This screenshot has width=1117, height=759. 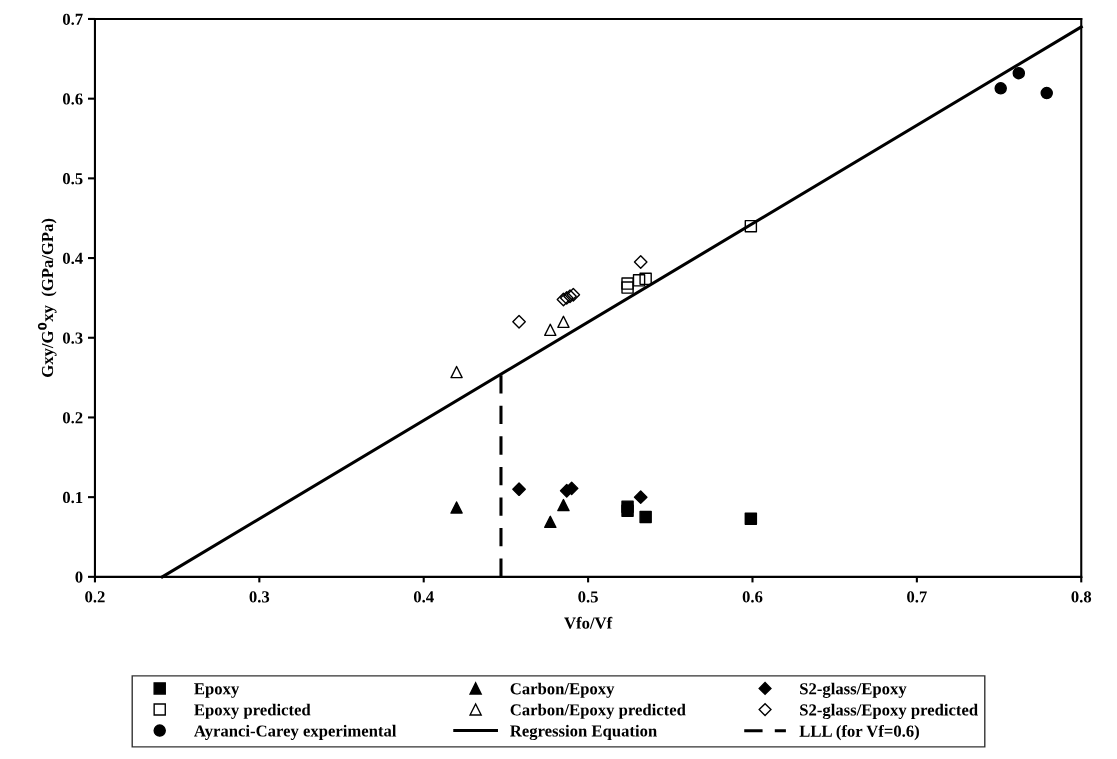 I want to click on y-tick-label: 0, so click(x=79, y=577).